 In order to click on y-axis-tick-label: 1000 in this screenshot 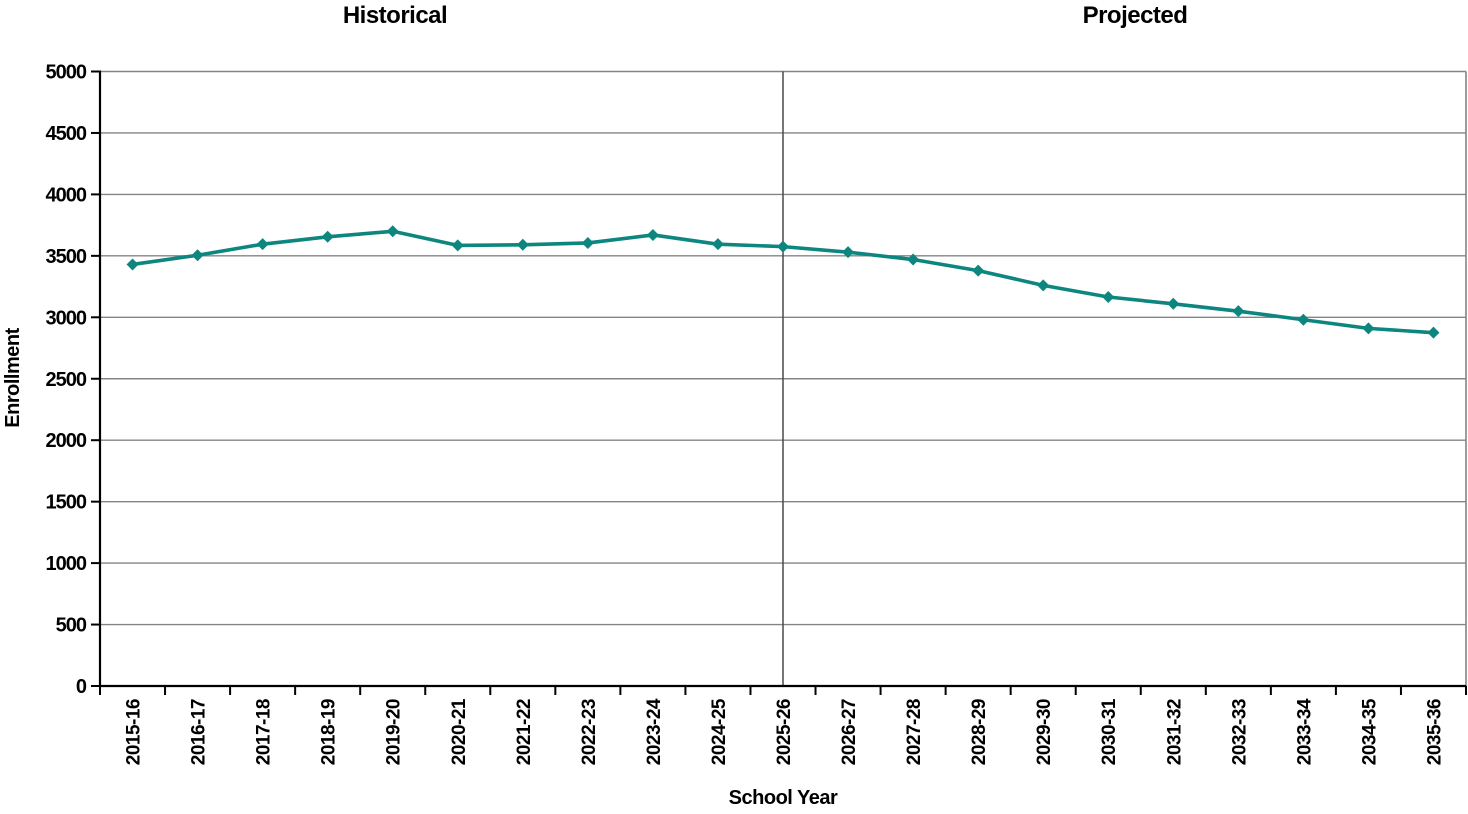, I will do `click(66, 564)`.